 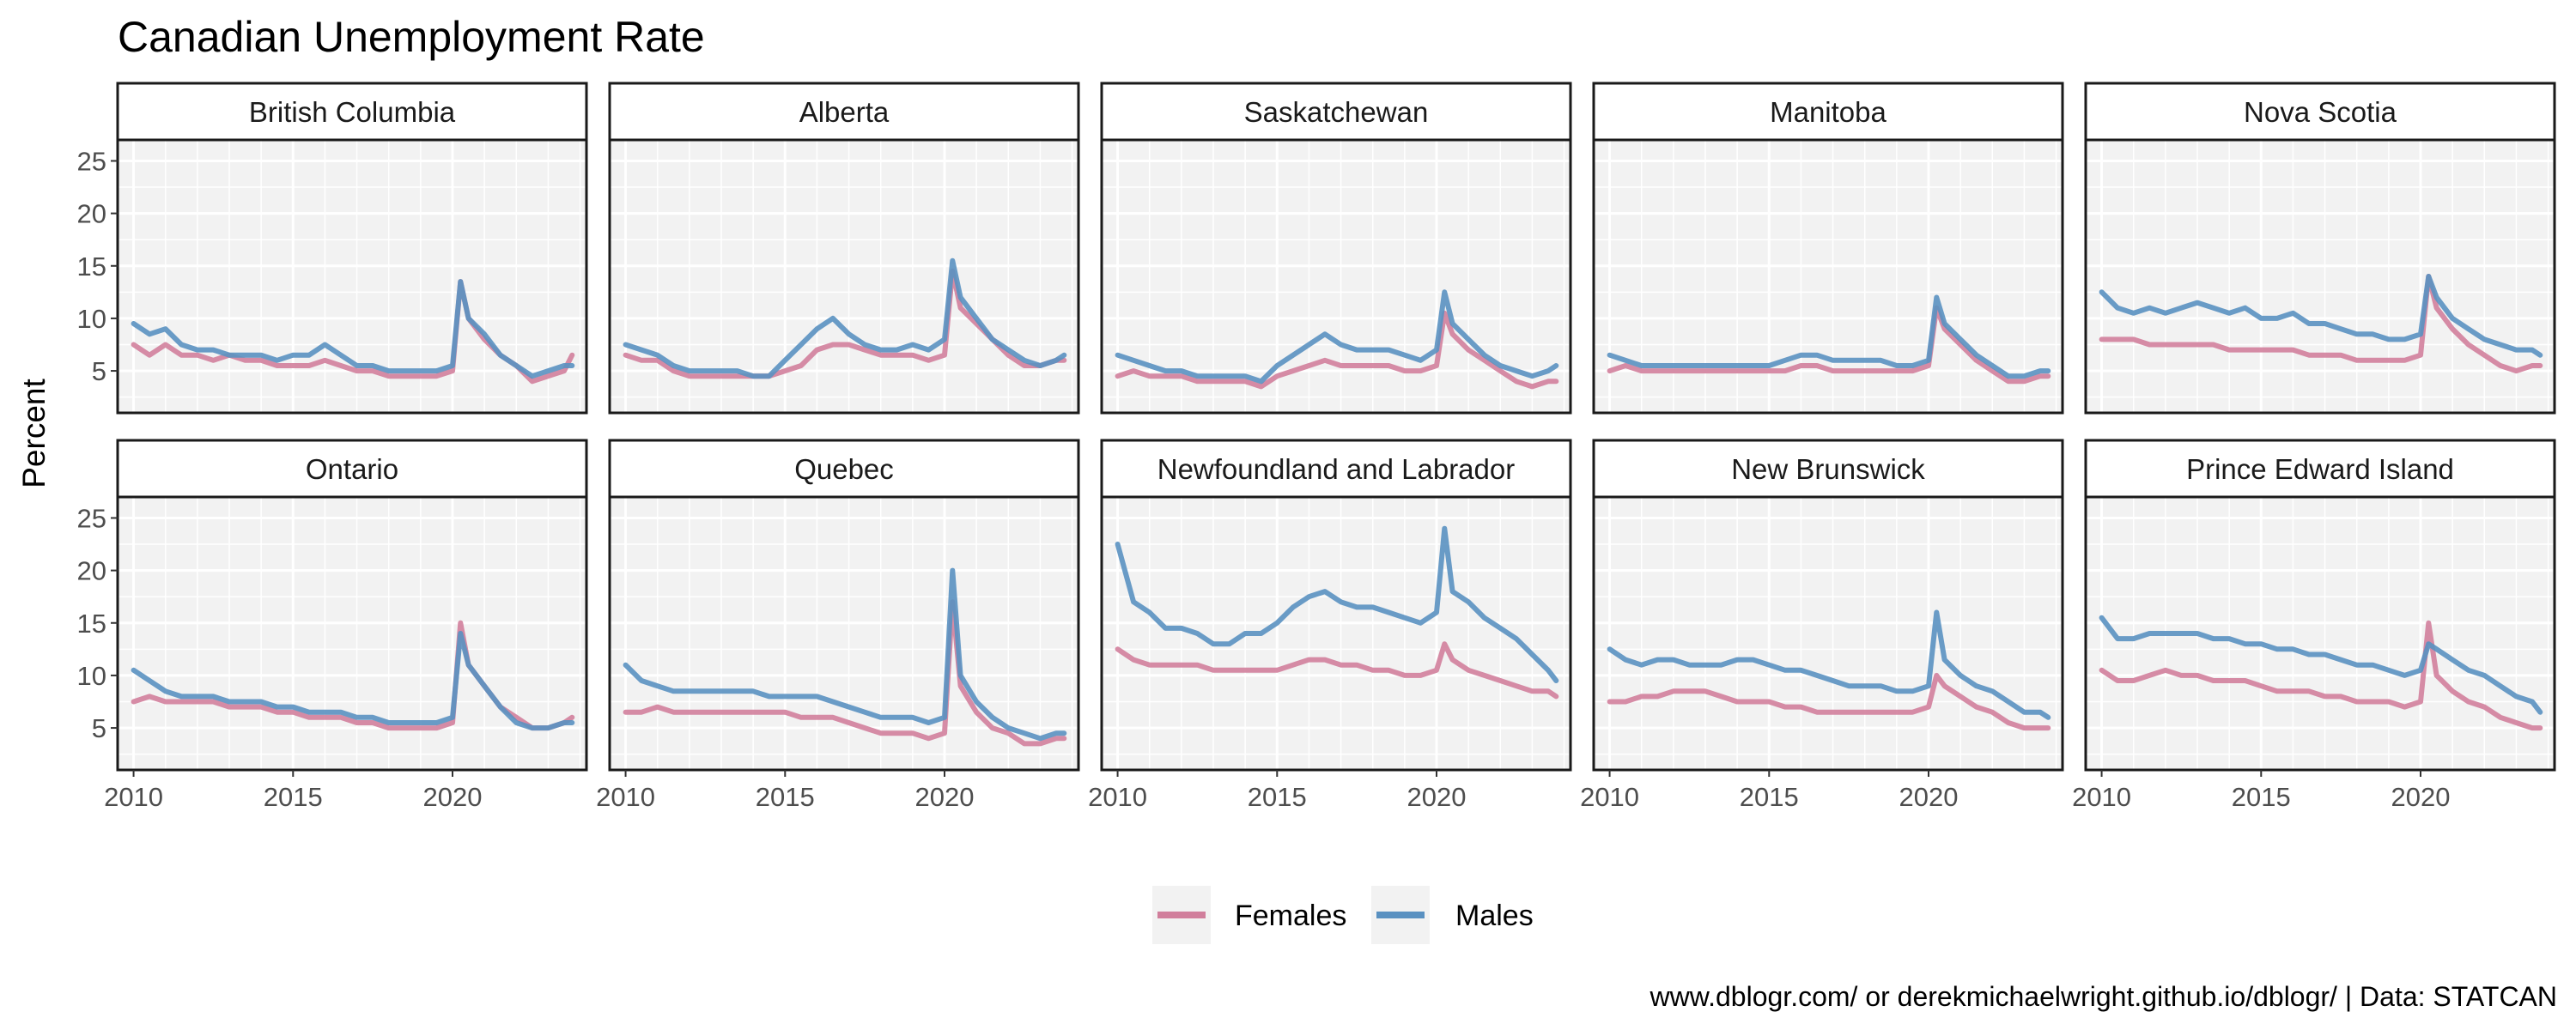 I want to click on strip-prince-edward-island, so click(x=2320, y=469).